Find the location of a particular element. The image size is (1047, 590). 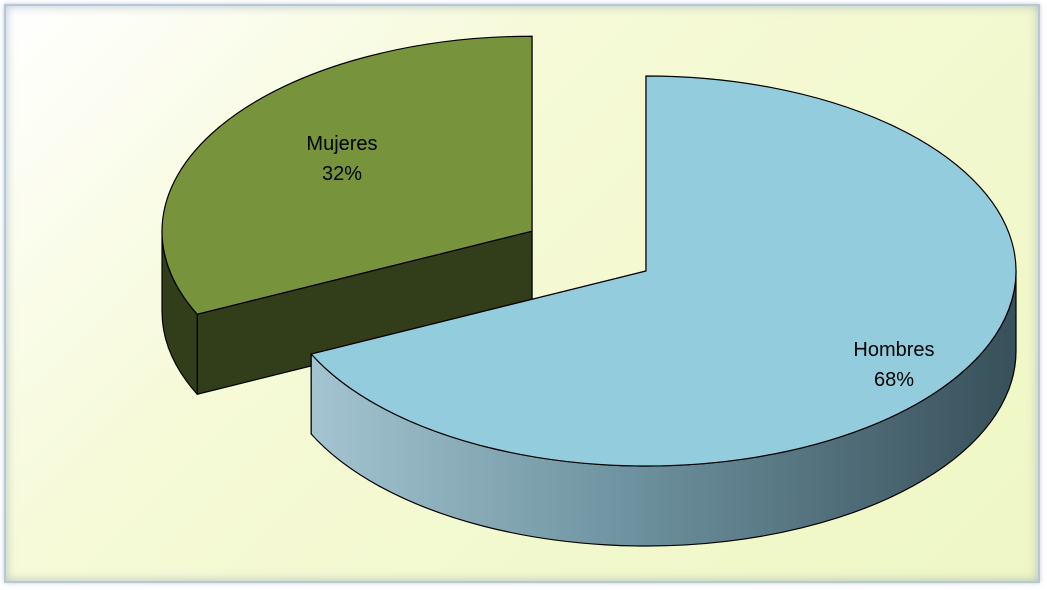

slice-label-mujeres-value: 32% is located at coordinates (342, 174).